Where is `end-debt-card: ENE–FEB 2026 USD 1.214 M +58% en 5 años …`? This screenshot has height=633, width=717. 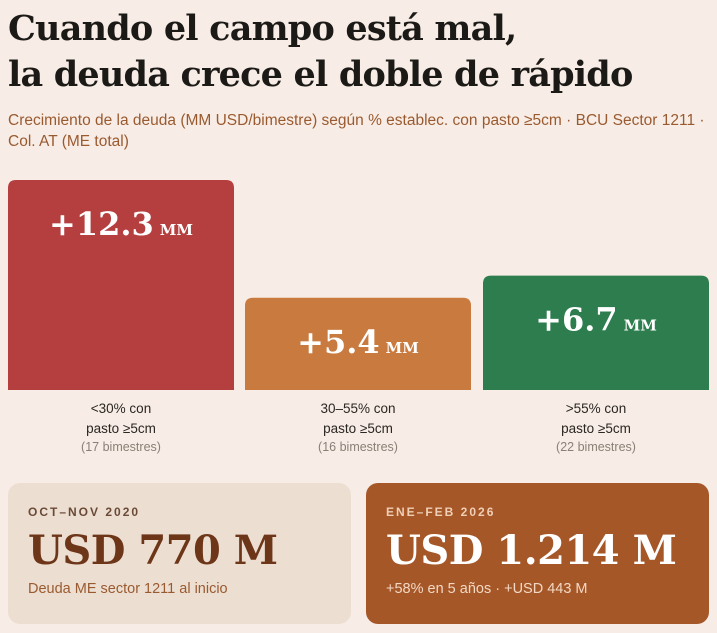 end-debt-card: ENE–FEB 2026 USD 1.214 M +58% en 5 años … is located at coordinates (537, 553).